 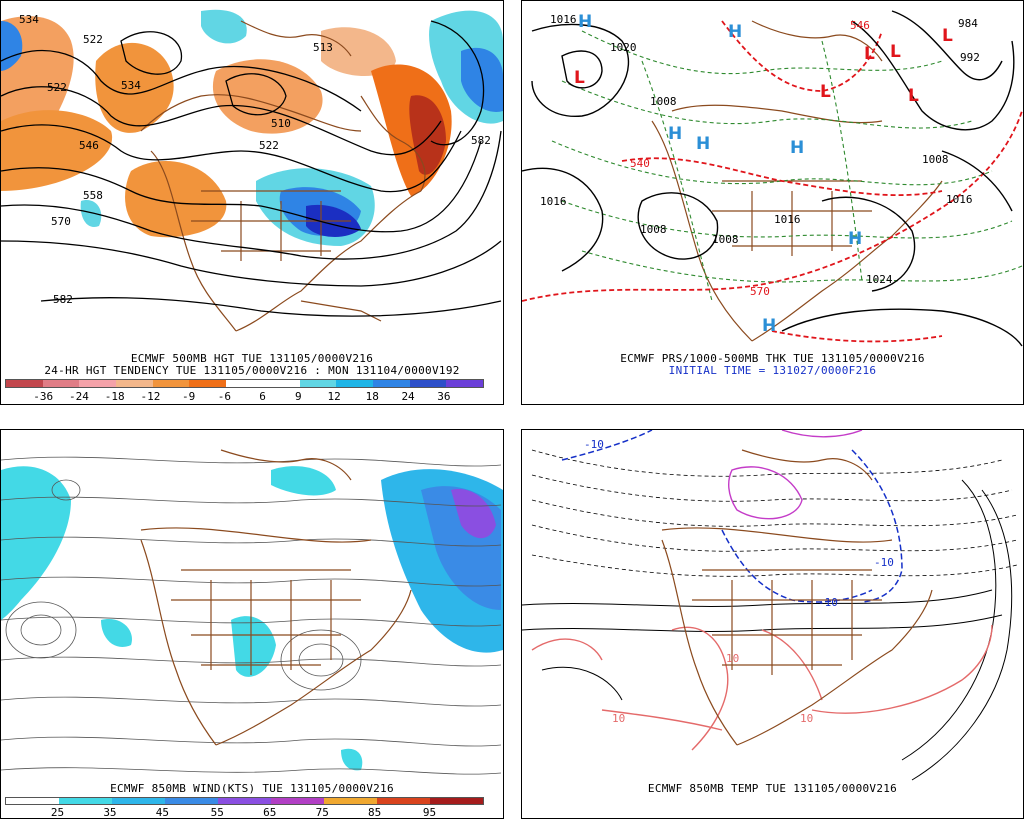 I want to click on tendency-scale-labels: -36 -24 -18 -12 -9 -6 6 9 12 18 24 36, so click(x=243, y=396).